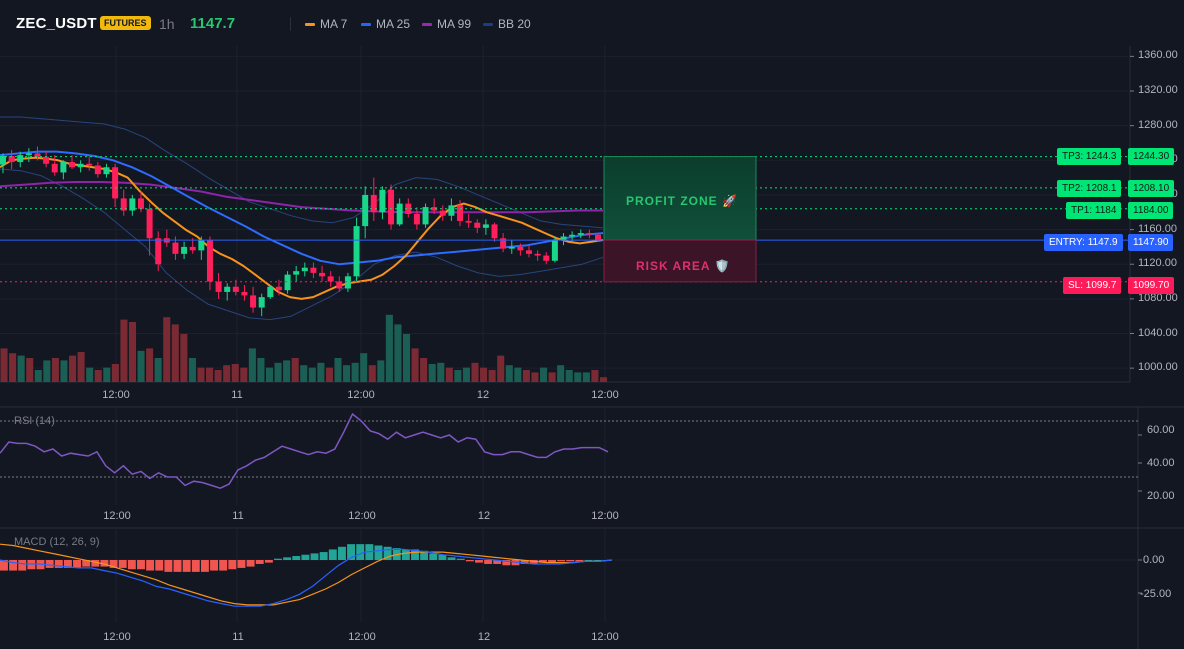  What do you see at coordinates (326, 24) in the screenshot?
I see `legend-ma7: MA 7` at bounding box center [326, 24].